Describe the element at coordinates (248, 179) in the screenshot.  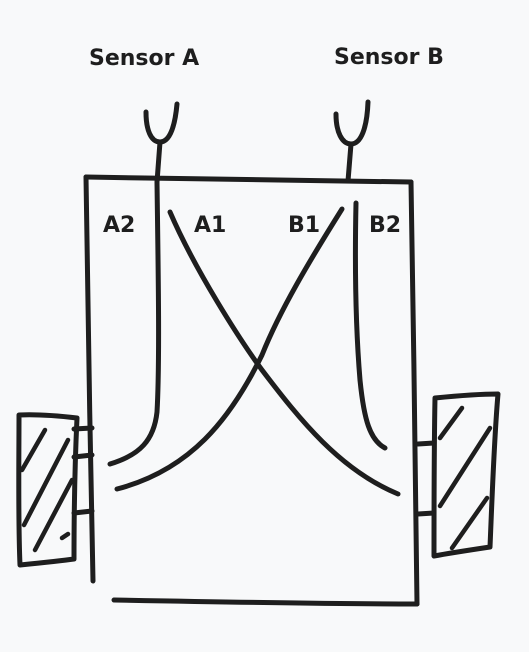
I see `chassis-top-edge` at that location.